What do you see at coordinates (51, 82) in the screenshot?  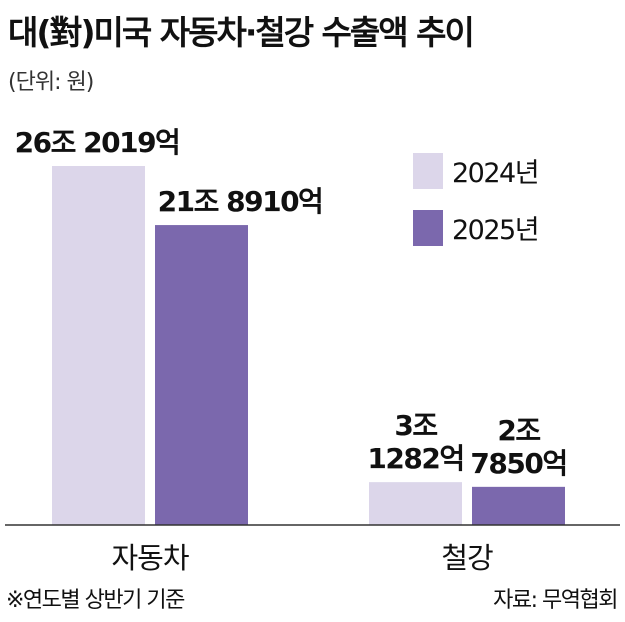 I see `unit-label: (단위: 원)` at bounding box center [51, 82].